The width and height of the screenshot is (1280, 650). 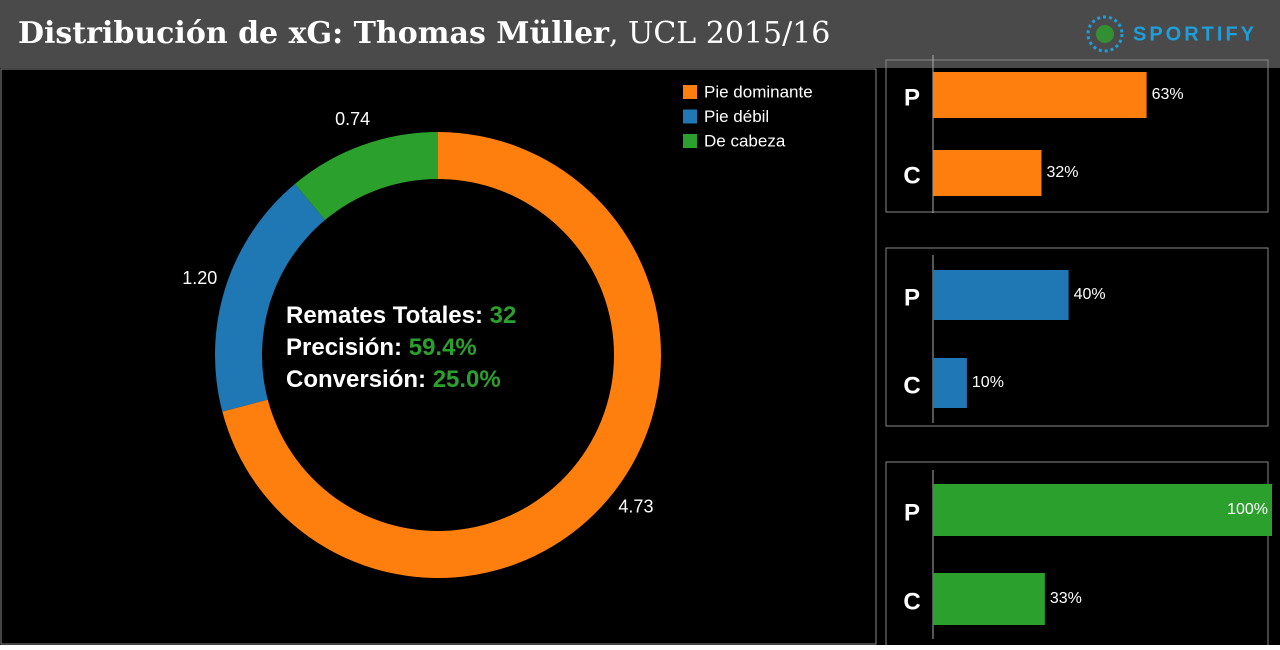 I want to click on legend-label: De cabeza, so click(x=745, y=140).